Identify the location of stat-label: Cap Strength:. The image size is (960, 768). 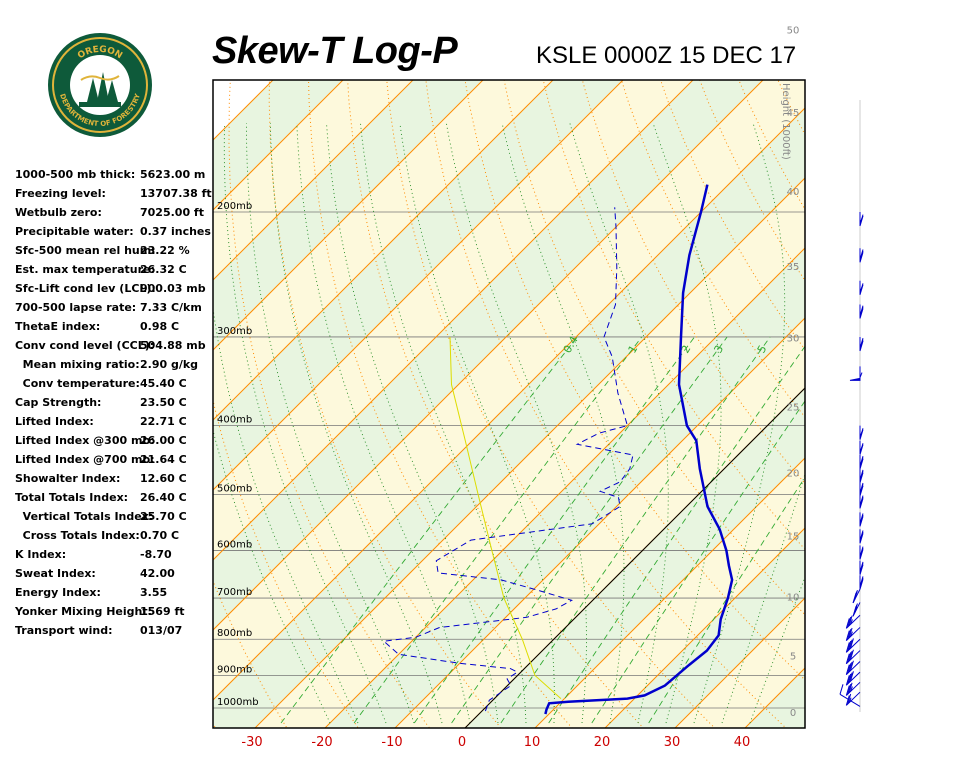
(58, 402).